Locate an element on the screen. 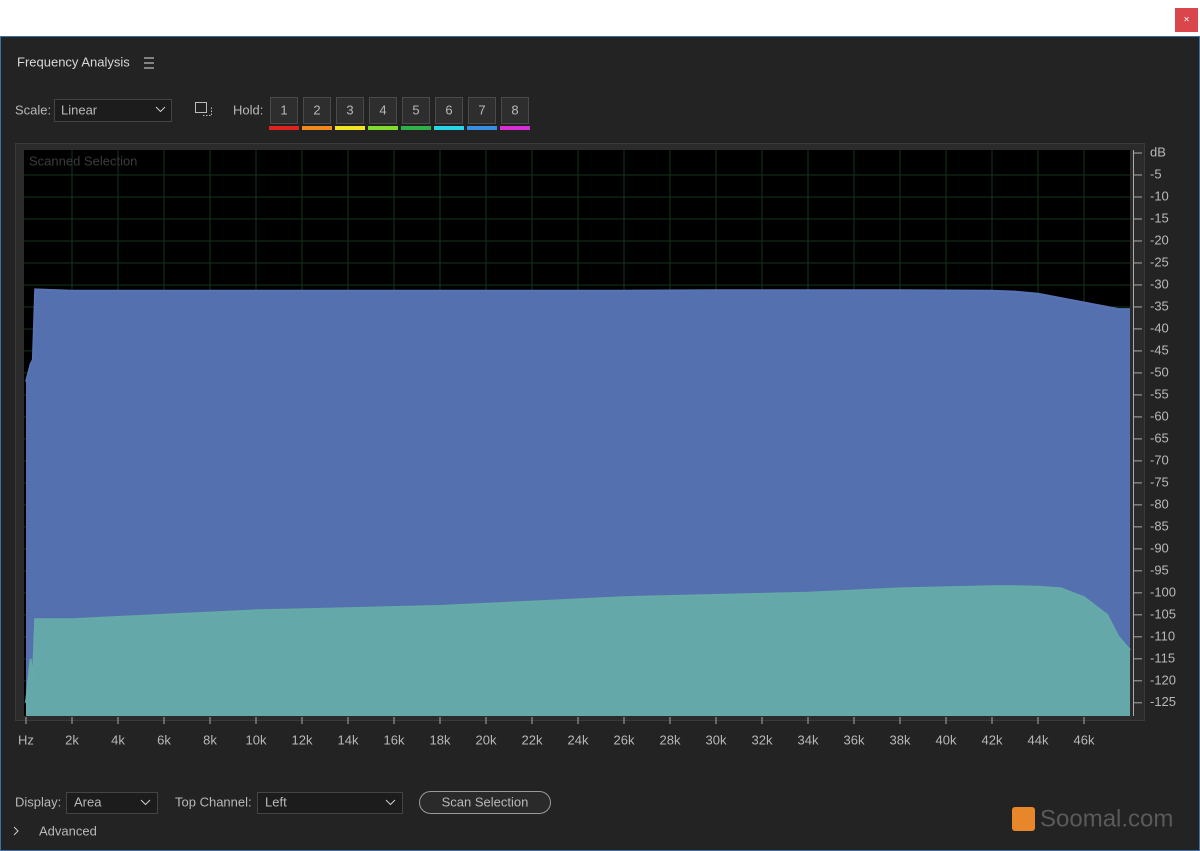 The height and width of the screenshot is (851, 1200). y-tick-label: -35 is located at coordinates (1159, 305).